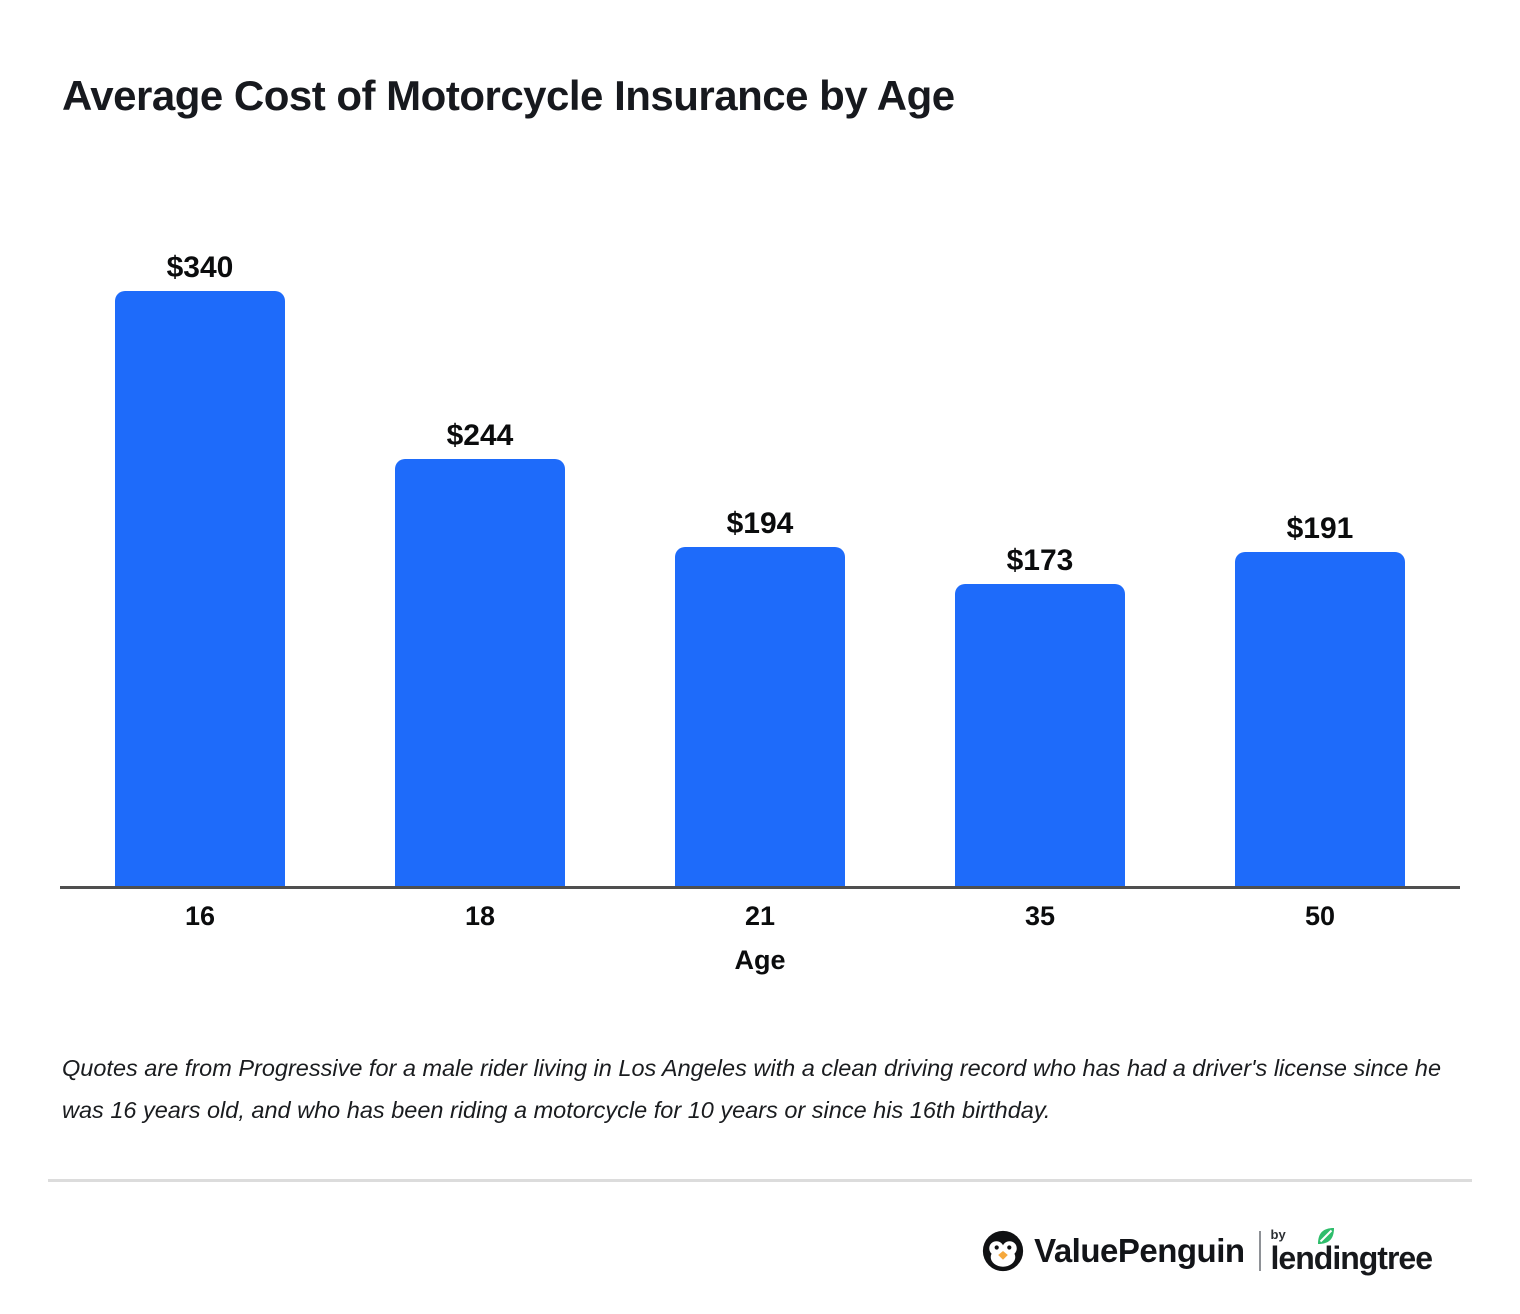  I want to click on bar-value-label: $244, so click(480, 435).